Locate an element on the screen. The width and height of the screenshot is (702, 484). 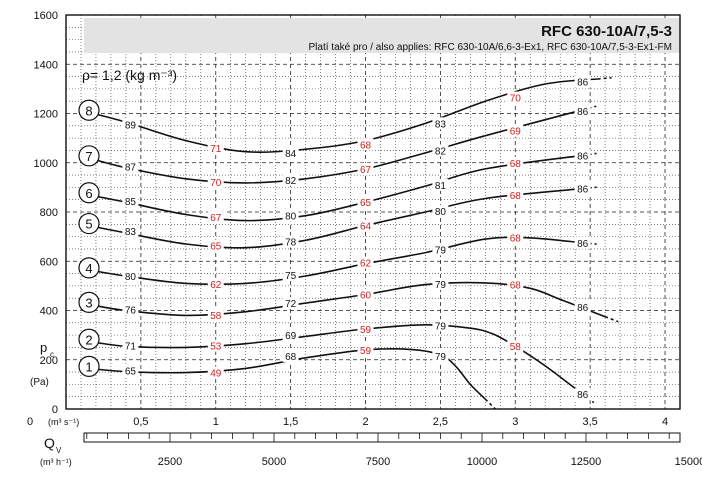
y-tick-label: 600 is located at coordinates (49, 262).